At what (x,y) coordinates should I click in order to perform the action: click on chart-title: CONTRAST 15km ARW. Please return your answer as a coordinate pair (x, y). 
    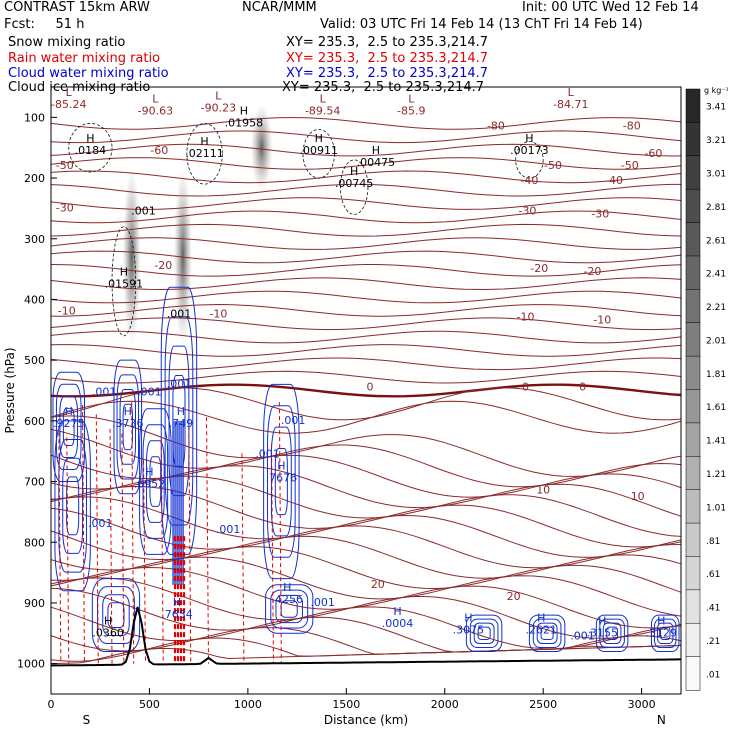
    Looking at the image, I should click on (77, 7).